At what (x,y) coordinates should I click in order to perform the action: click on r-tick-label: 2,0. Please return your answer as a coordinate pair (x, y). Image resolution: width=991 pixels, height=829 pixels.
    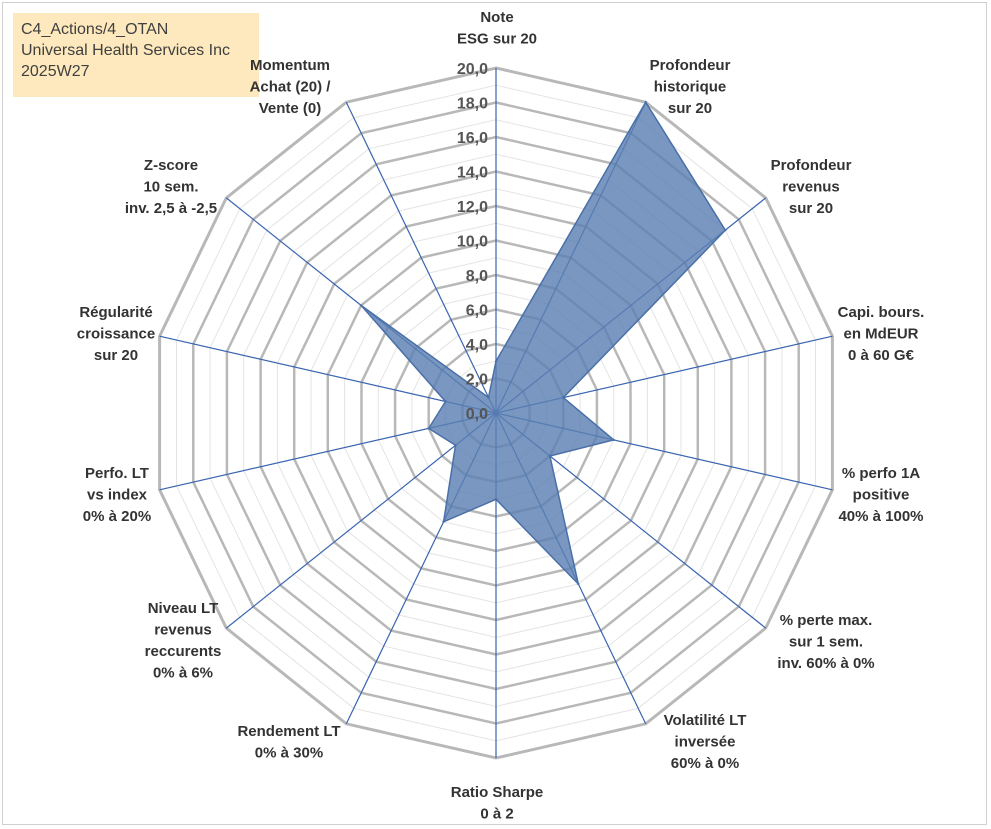
    Looking at the image, I should click on (477, 380).